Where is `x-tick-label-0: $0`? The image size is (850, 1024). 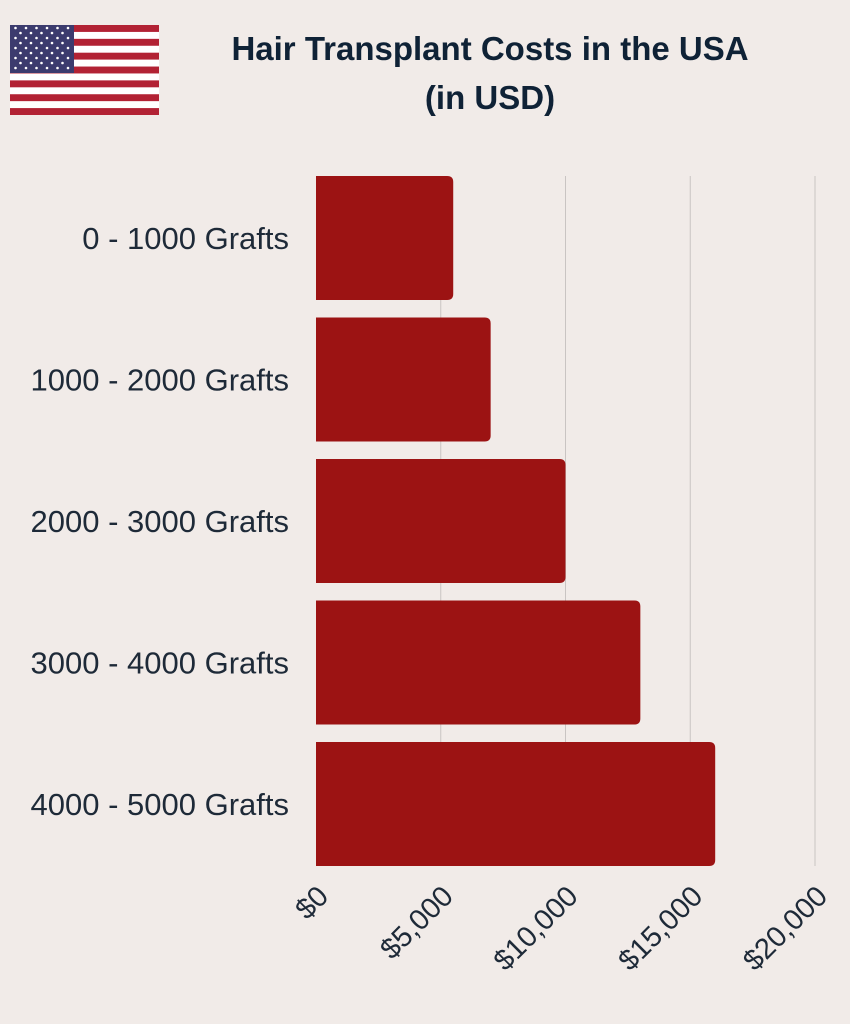 x-tick-label-0: $0 is located at coordinates (312, 902).